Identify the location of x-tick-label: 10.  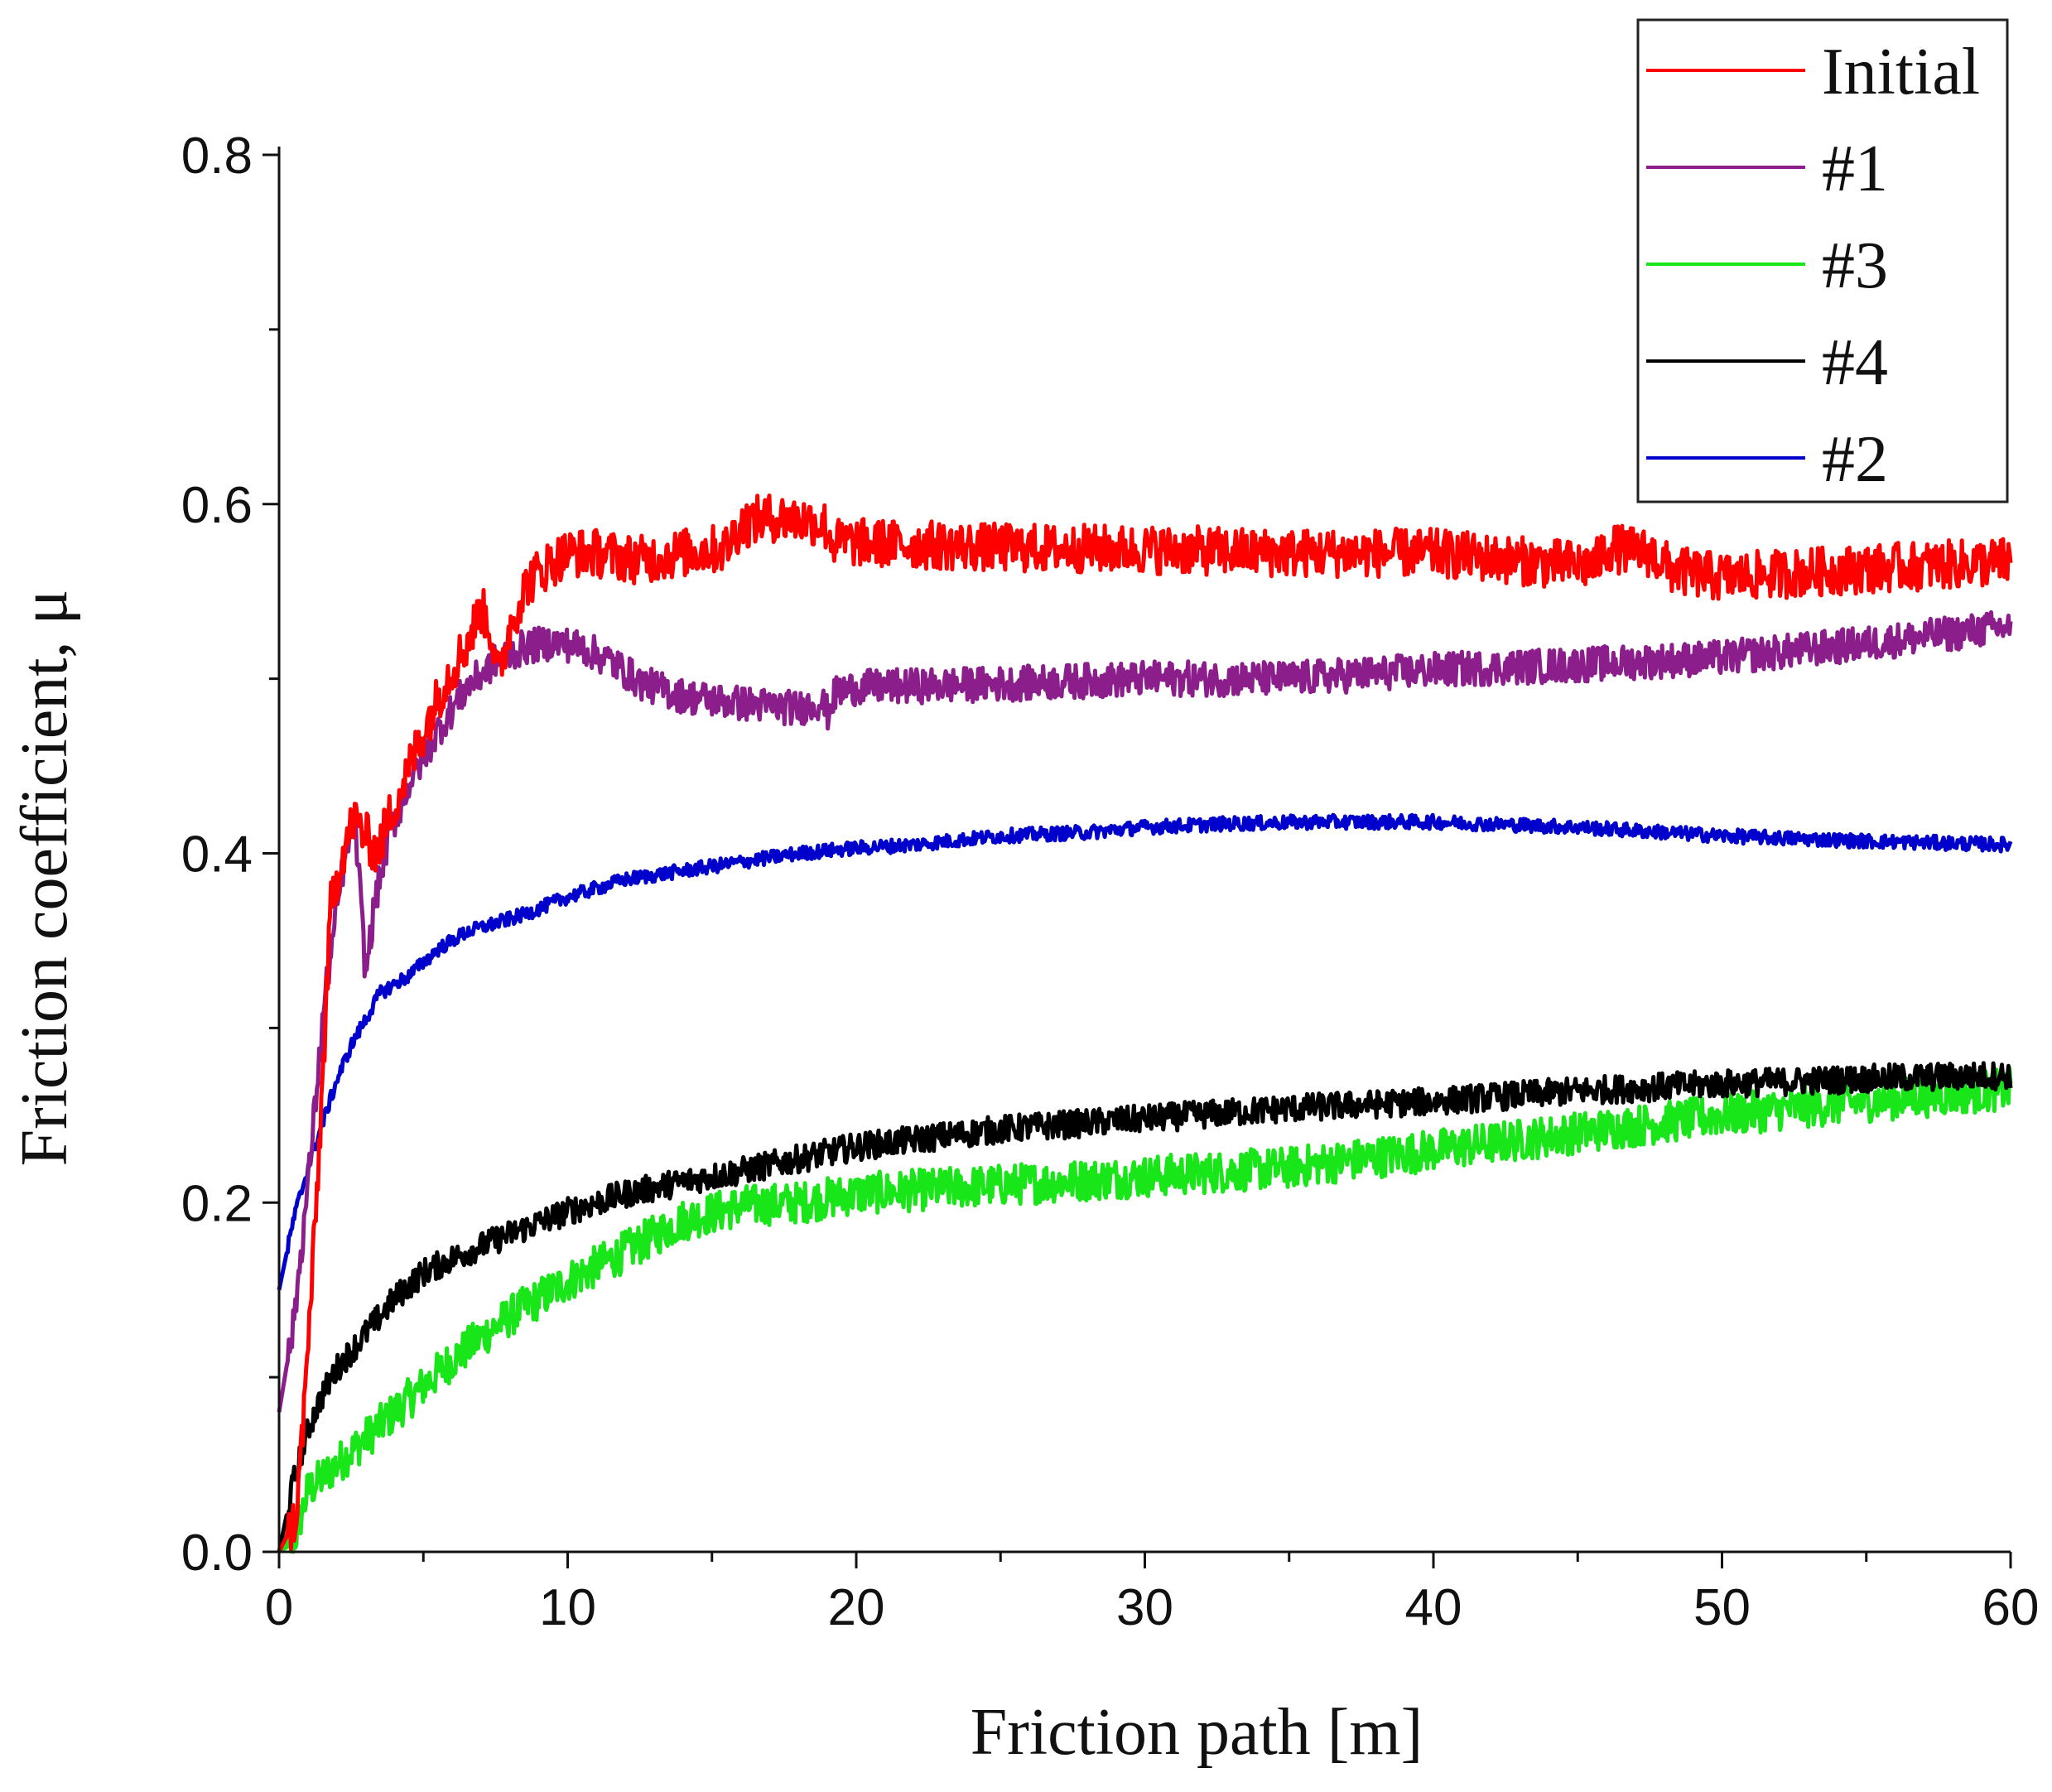
(567, 1608).